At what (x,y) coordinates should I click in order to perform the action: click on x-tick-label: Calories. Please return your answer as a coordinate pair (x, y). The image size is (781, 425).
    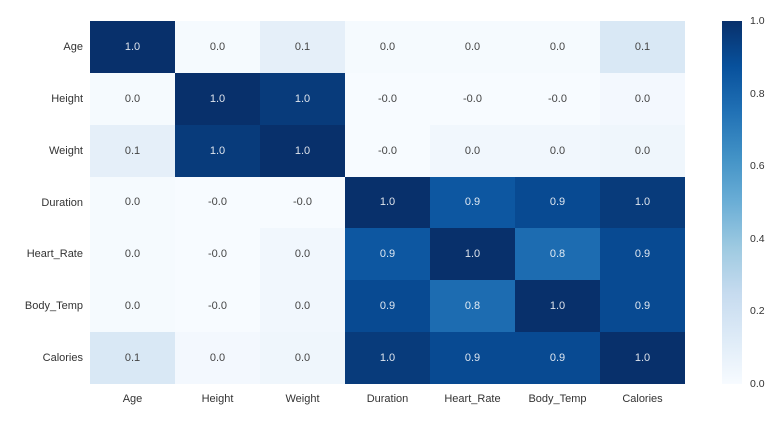
    Looking at the image, I should click on (642, 399).